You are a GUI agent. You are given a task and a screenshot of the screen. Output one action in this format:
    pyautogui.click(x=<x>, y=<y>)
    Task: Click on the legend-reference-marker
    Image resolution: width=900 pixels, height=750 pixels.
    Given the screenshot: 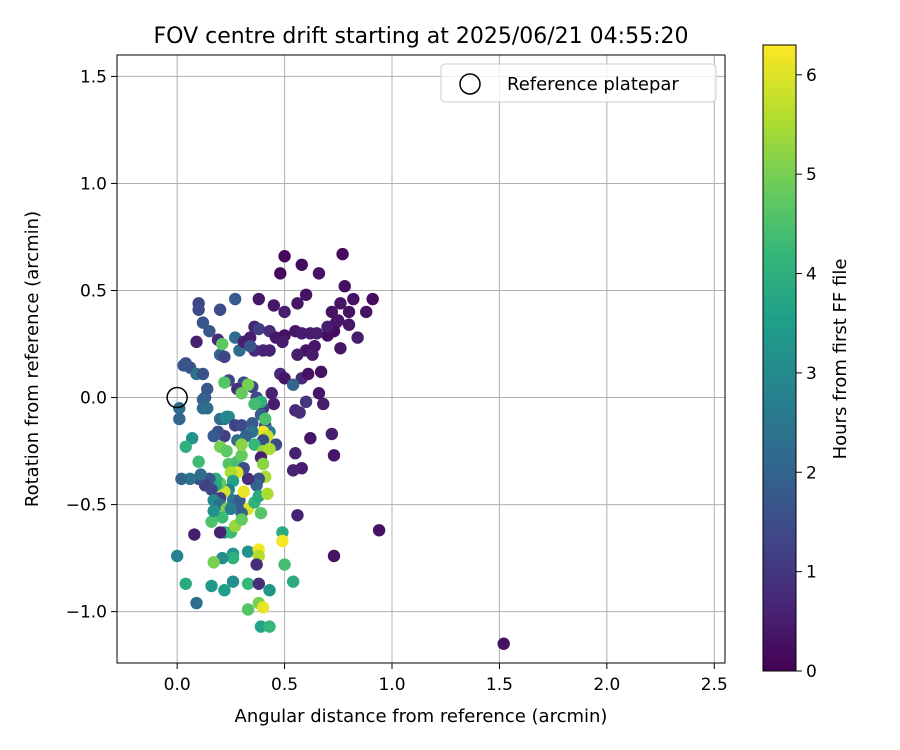 What is the action you would take?
    pyautogui.click(x=470, y=84)
    